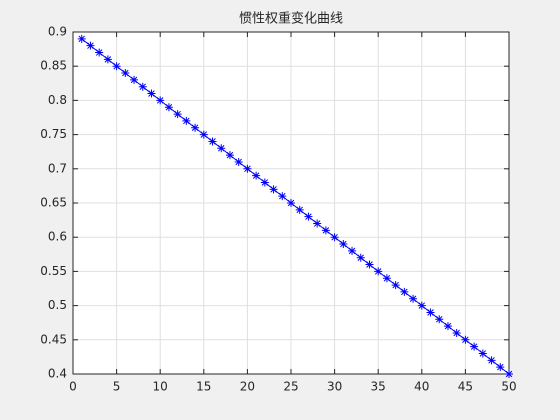 The height and width of the screenshot is (420, 560). I want to click on x-tick-label: 20, so click(247, 387).